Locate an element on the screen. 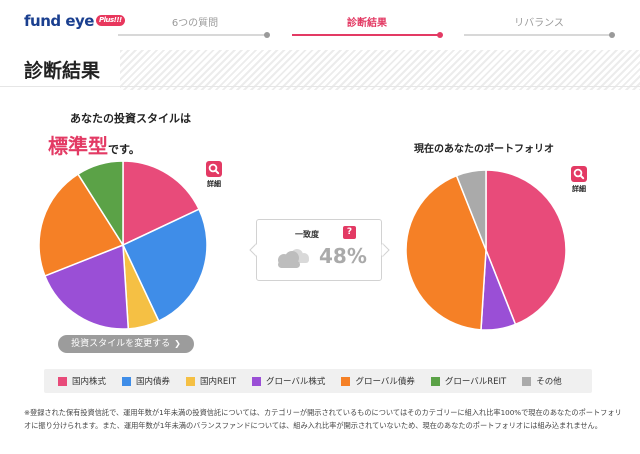 Image resolution: width=640 pixels, height=454 pixels. legend-label: グローバルREIT is located at coordinates (475, 382).